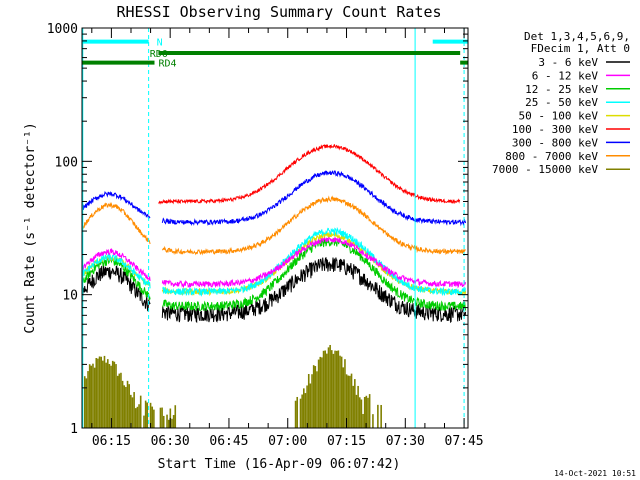 The width and height of the screenshot is (640, 480). Describe the element at coordinates (346, 441) in the screenshot. I see `x-tick-label: 07:15` at that location.